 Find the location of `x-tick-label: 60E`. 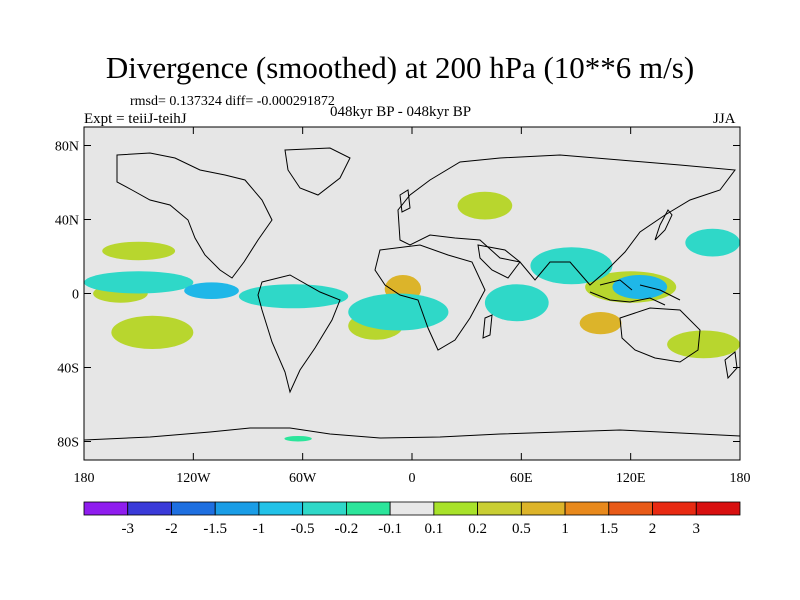

x-tick-label: 60E is located at coordinates (521, 478).